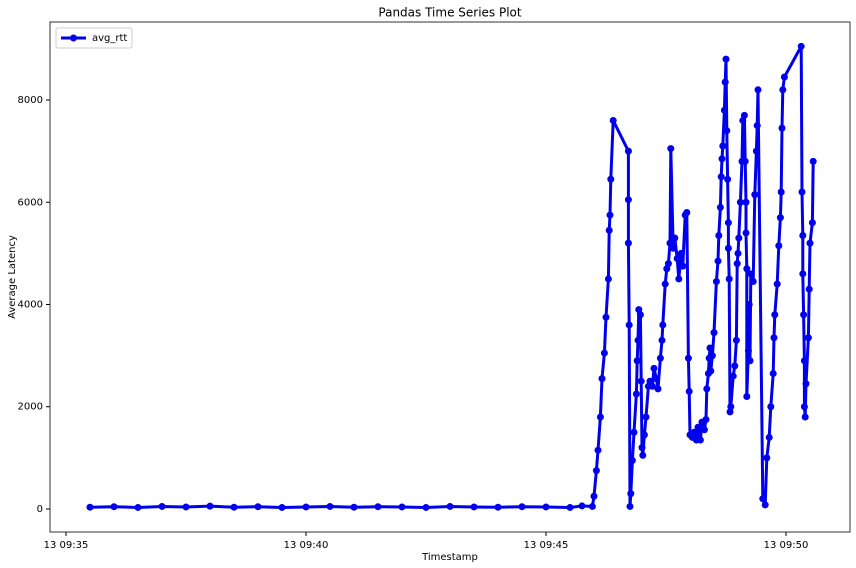 This screenshot has height=568, width=856. I want to click on legend-box, so click(94, 38).